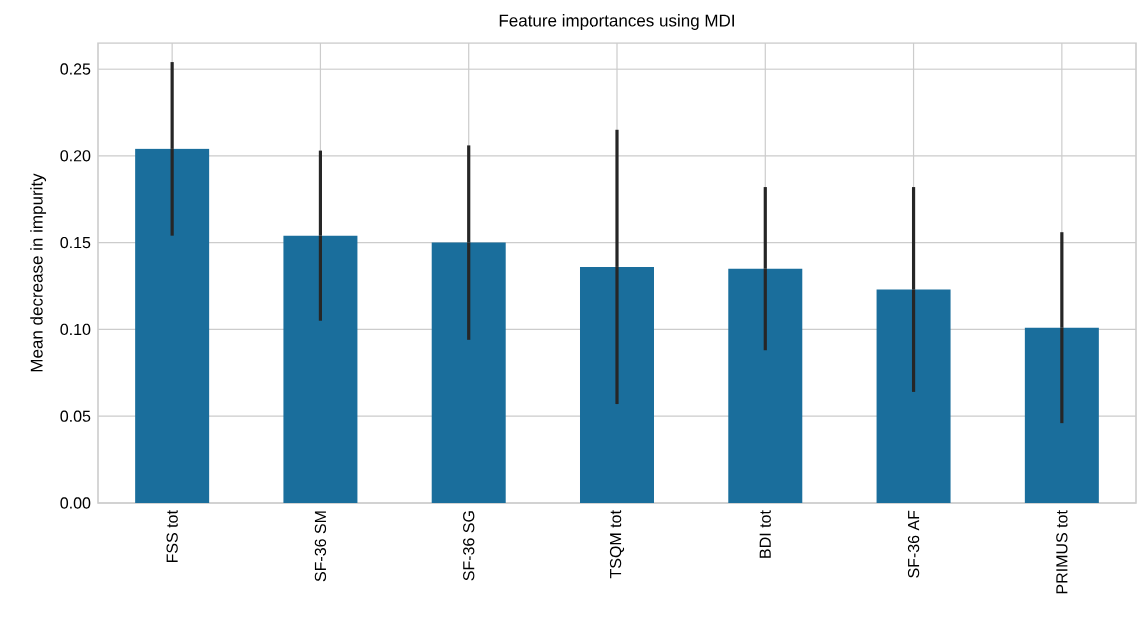 The height and width of the screenshot is (630, 1137). What do you see at coordinates (75, 156) in the screenshot?
I see `y-tick-label: 0.20` at bounding box center [75, 156].